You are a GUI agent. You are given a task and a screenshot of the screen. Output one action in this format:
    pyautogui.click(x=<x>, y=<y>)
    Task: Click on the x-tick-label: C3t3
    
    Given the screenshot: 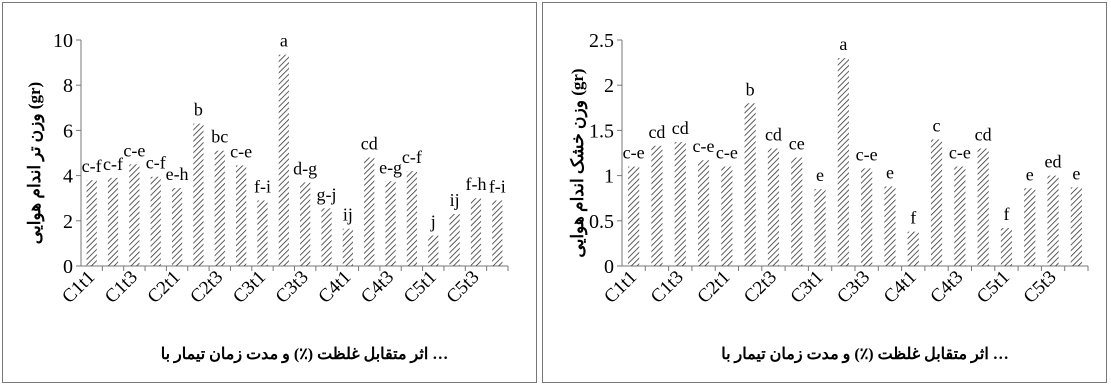 What is the action you would take?
    pyautogui.click(x=853, y=287)
    